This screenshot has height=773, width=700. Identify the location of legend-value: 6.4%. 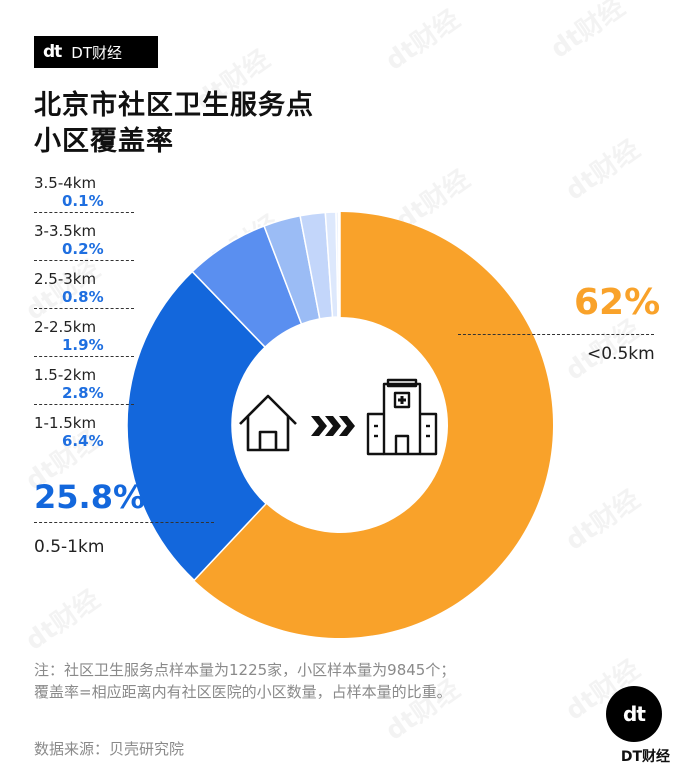
(83, 441).